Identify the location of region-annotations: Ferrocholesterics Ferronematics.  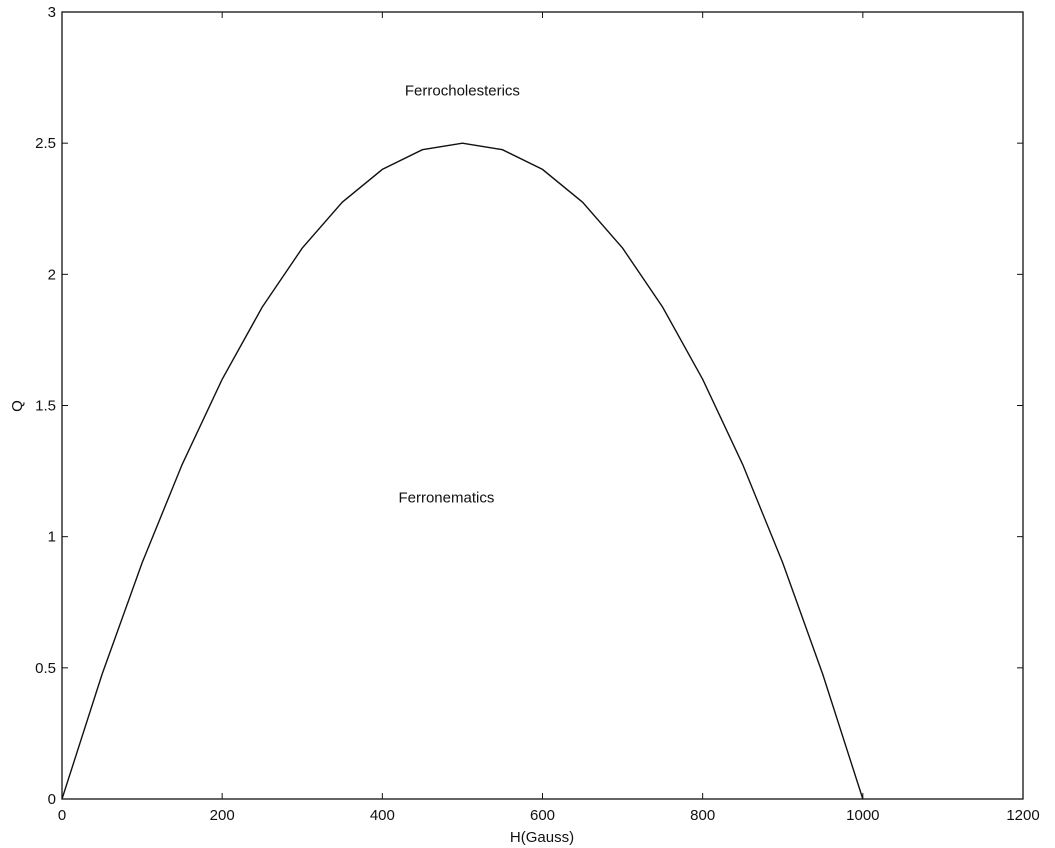
(458, 295).